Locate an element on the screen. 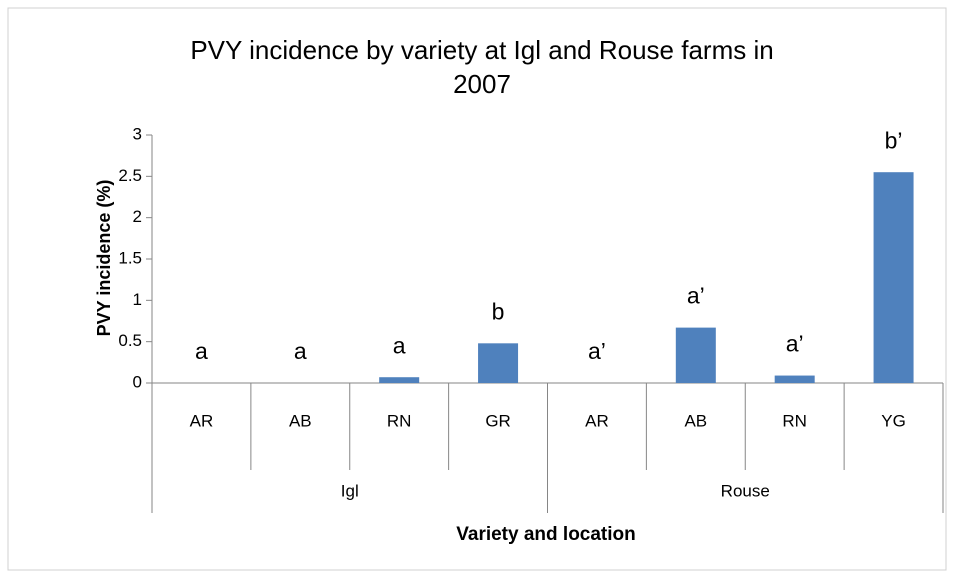 The width and height of the screenshot is (956, 579). y-tick-label: 0 is located at coordinates (137, 381).